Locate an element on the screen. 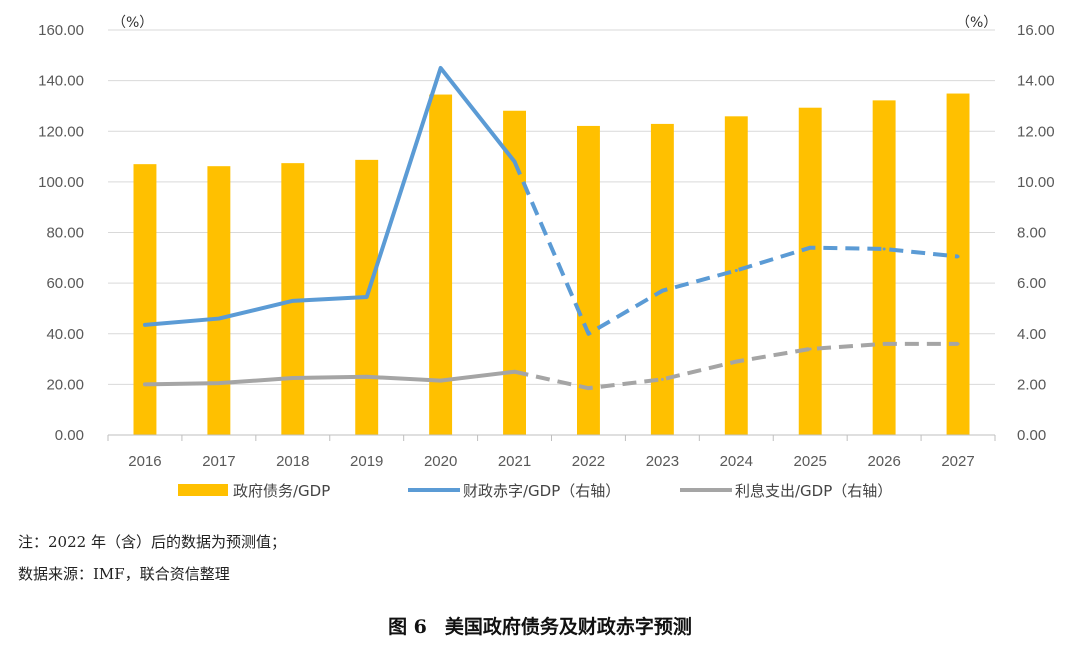  x-tick-label: 2022 is located at coordinates (588, 461).